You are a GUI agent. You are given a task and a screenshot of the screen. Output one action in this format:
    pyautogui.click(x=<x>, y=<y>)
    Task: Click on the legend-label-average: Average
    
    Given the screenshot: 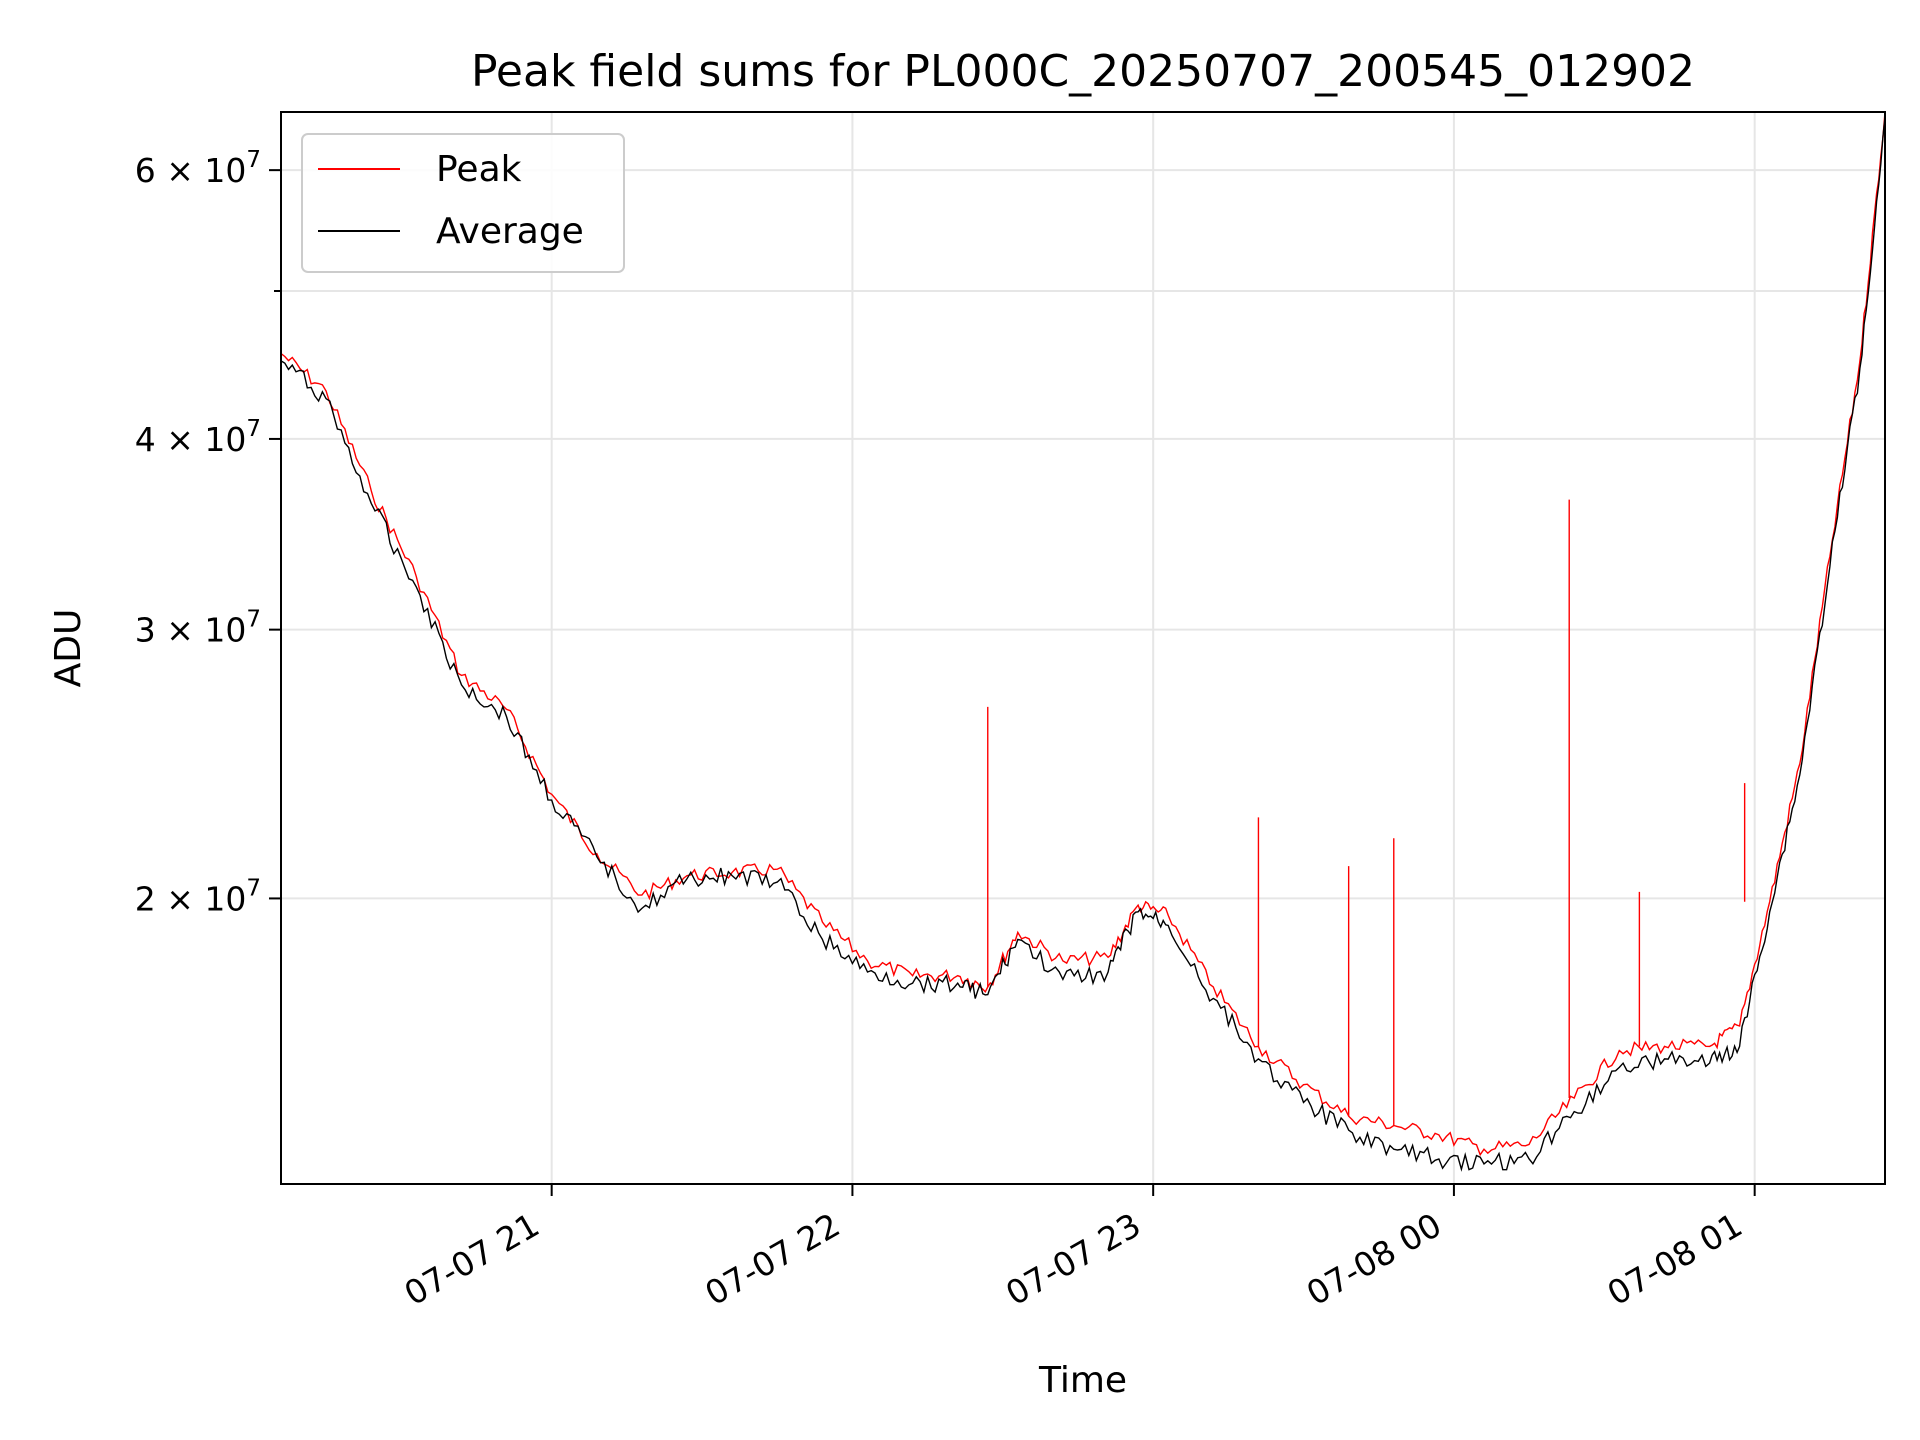 What is the action you would take?
    pyautogui.click(x=510, y=231)
    